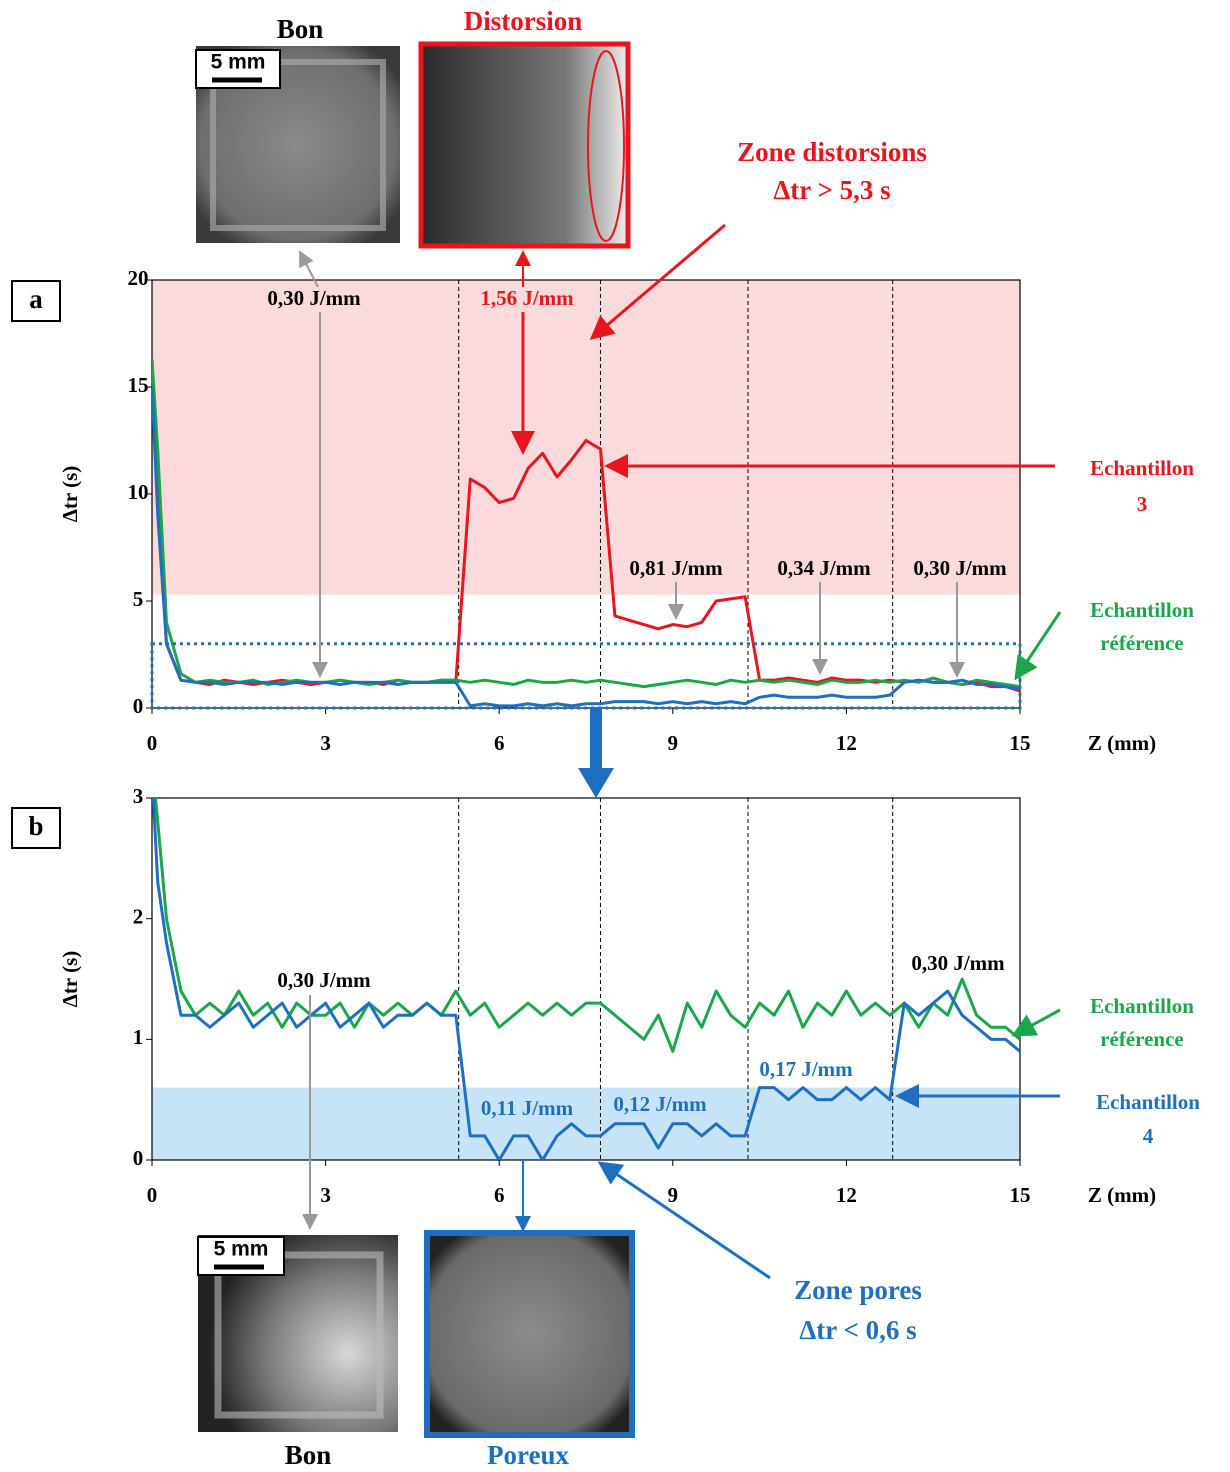 The height and width of the screenshot is (1472, 1230). Describe the element at coordinates (138, 916) in the screenshot. I see `y-tick-label: 2` at that location.